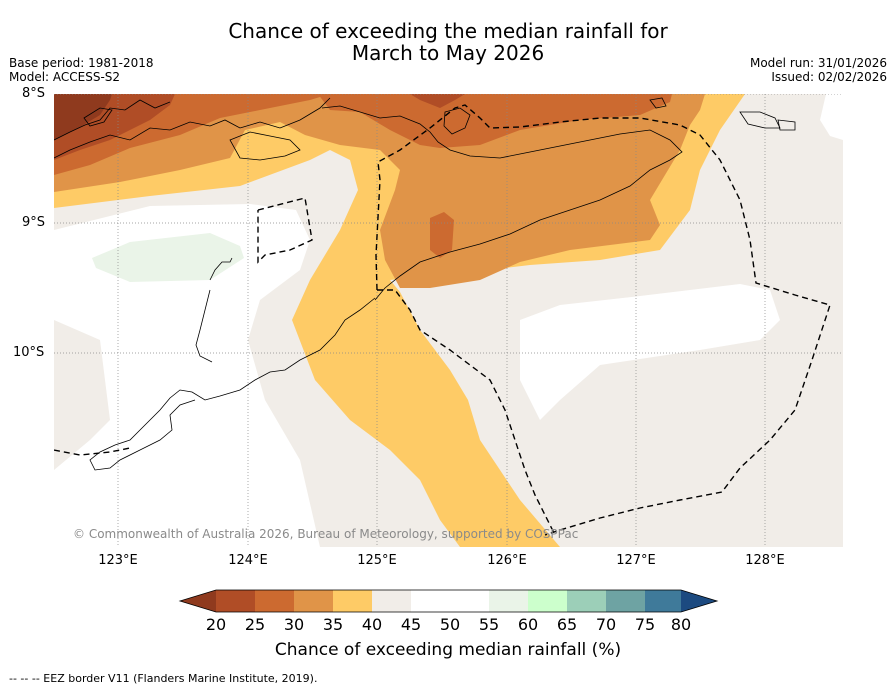 The width and height of the screenshot is (896, 690). What do you see at coordinates (255, 624) in the screenshot?
I see `colorbar-tick-25: 25` at bounding box center [255, 624].